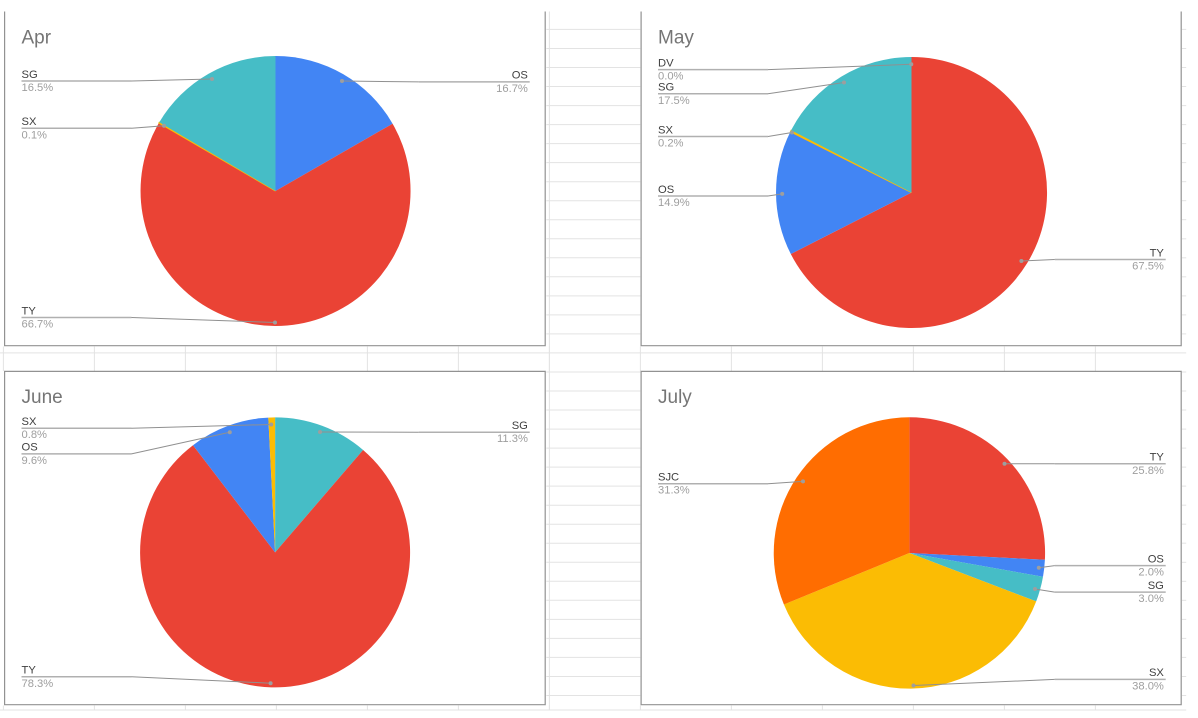 This screenshot has height=718, width=1198. I want to click on svg-text: 67.5%, so click(1148, 267).